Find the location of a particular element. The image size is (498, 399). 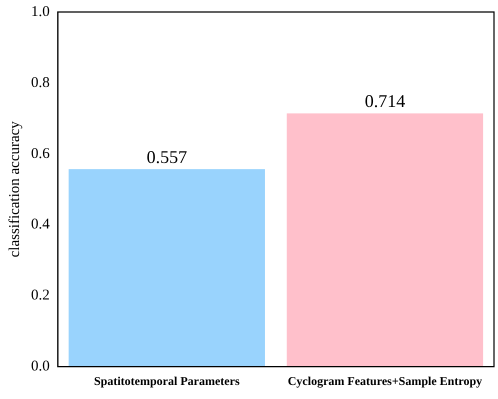

y-tick-label: 0.0 is located at coordinates (40, 366).